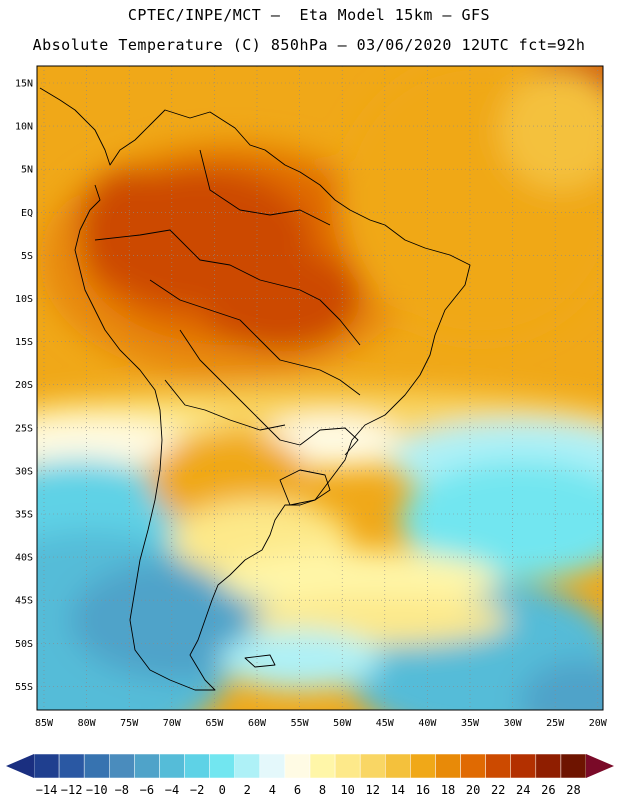  I want to click on lon-label: 70W, so click(172, 723).